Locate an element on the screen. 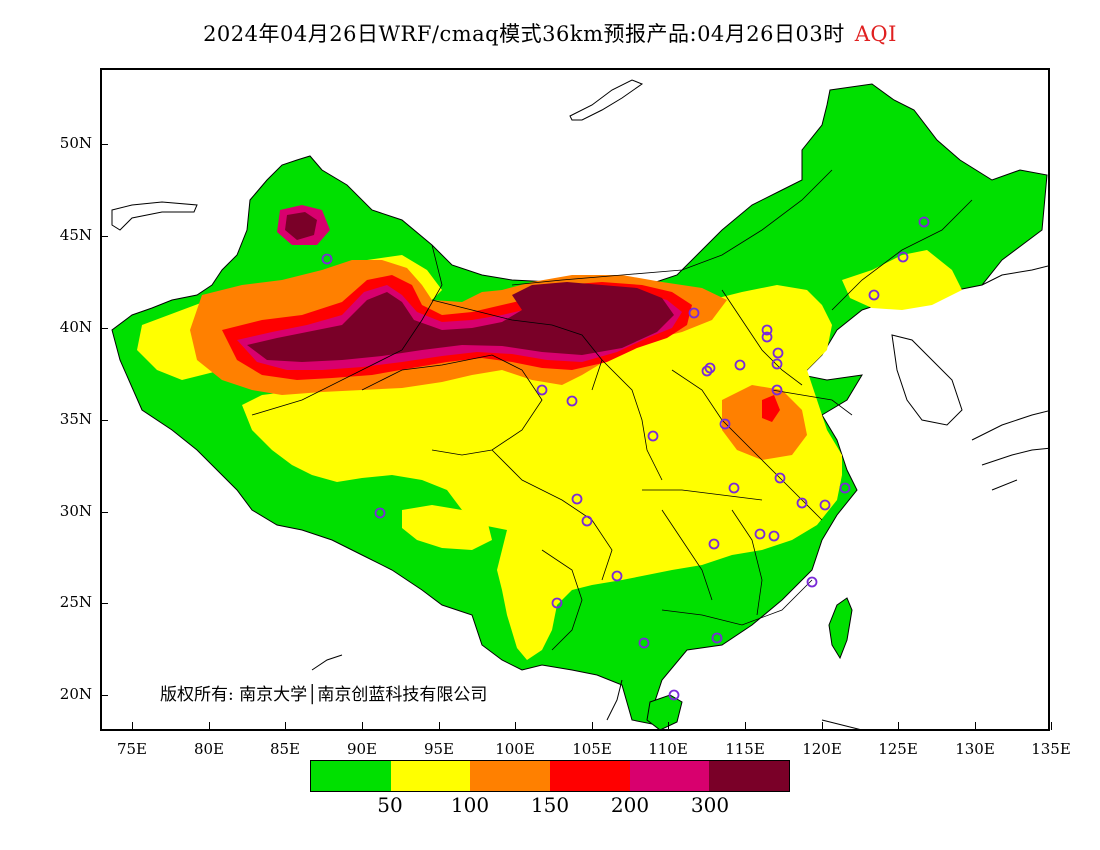 The image size is (1100, 850). lake-baikal-outline is located at coordinates (606, 100).